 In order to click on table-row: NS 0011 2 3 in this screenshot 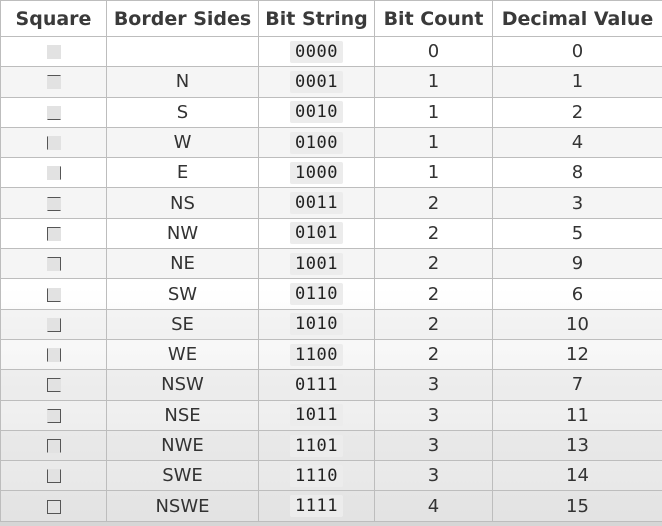, I will do `click(331, 203)`.